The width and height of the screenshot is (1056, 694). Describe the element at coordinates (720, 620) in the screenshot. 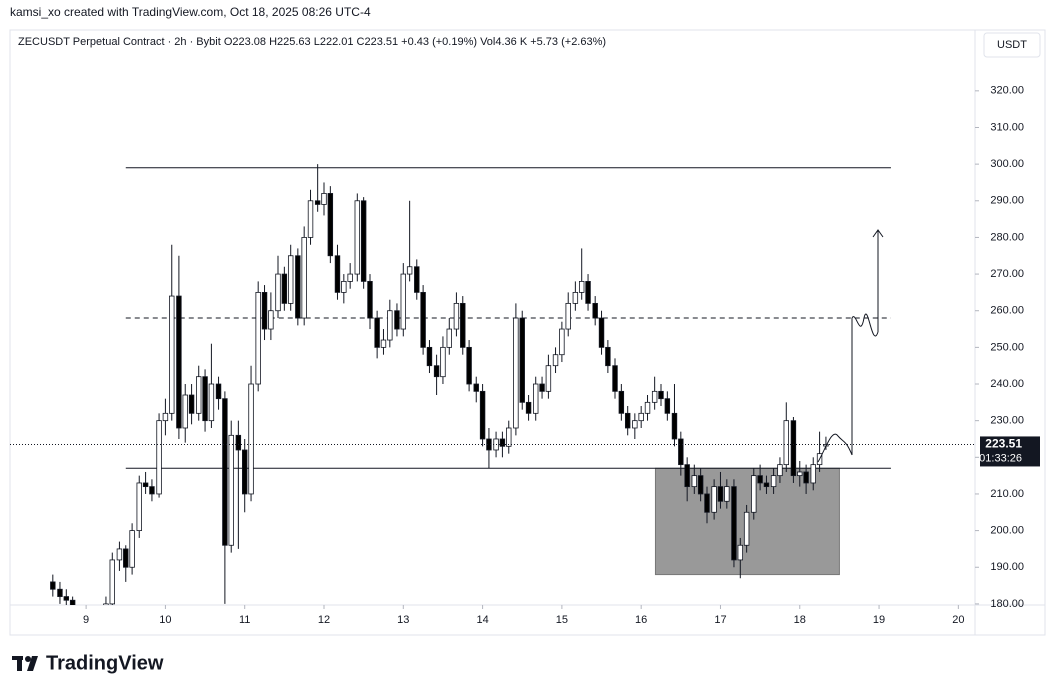

I see `x-tick-label: 17` at that location.